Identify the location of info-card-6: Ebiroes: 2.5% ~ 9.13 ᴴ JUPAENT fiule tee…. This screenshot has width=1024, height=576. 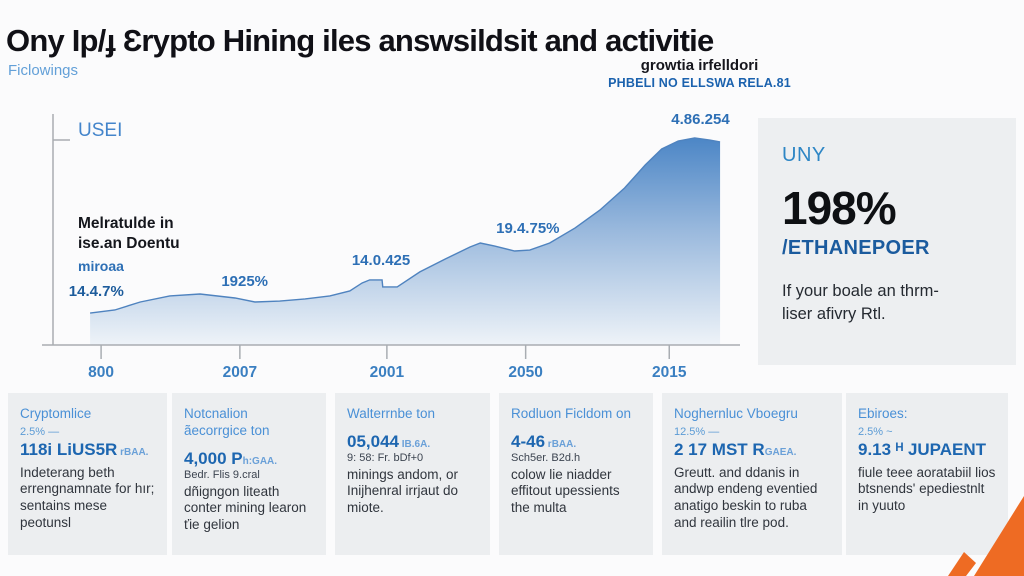
(927, 474).